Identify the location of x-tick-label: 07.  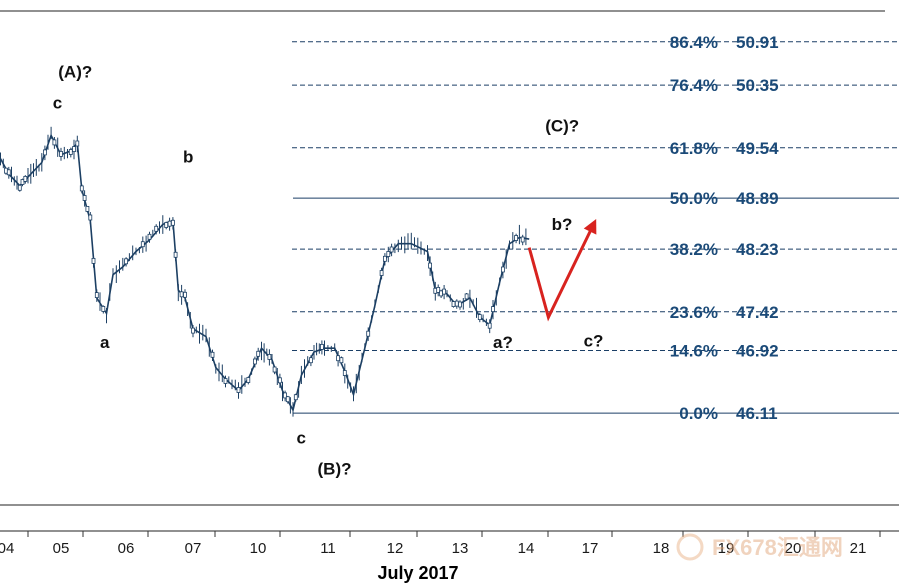
(193, 548).